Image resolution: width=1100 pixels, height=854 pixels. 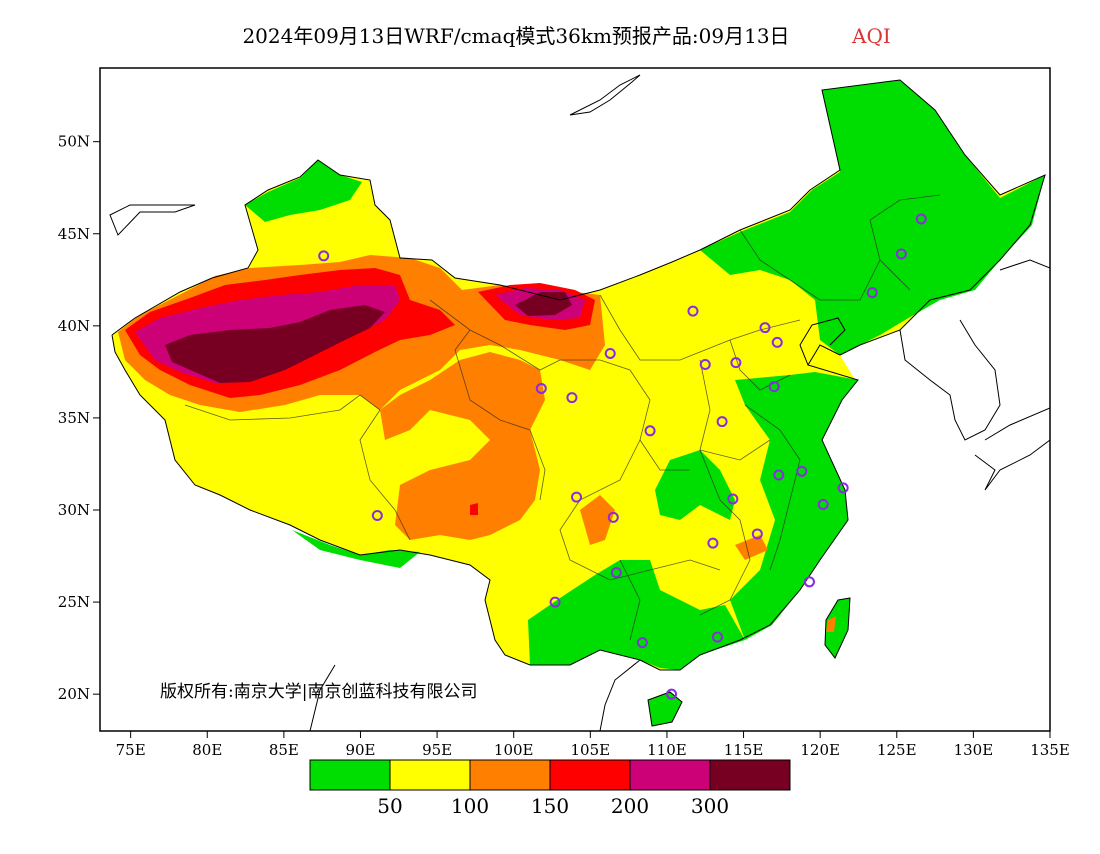 What do you see at coordinates (550, 806) in the screenshot?
I see `legend-label: 150` at bounding box center [550, 806].